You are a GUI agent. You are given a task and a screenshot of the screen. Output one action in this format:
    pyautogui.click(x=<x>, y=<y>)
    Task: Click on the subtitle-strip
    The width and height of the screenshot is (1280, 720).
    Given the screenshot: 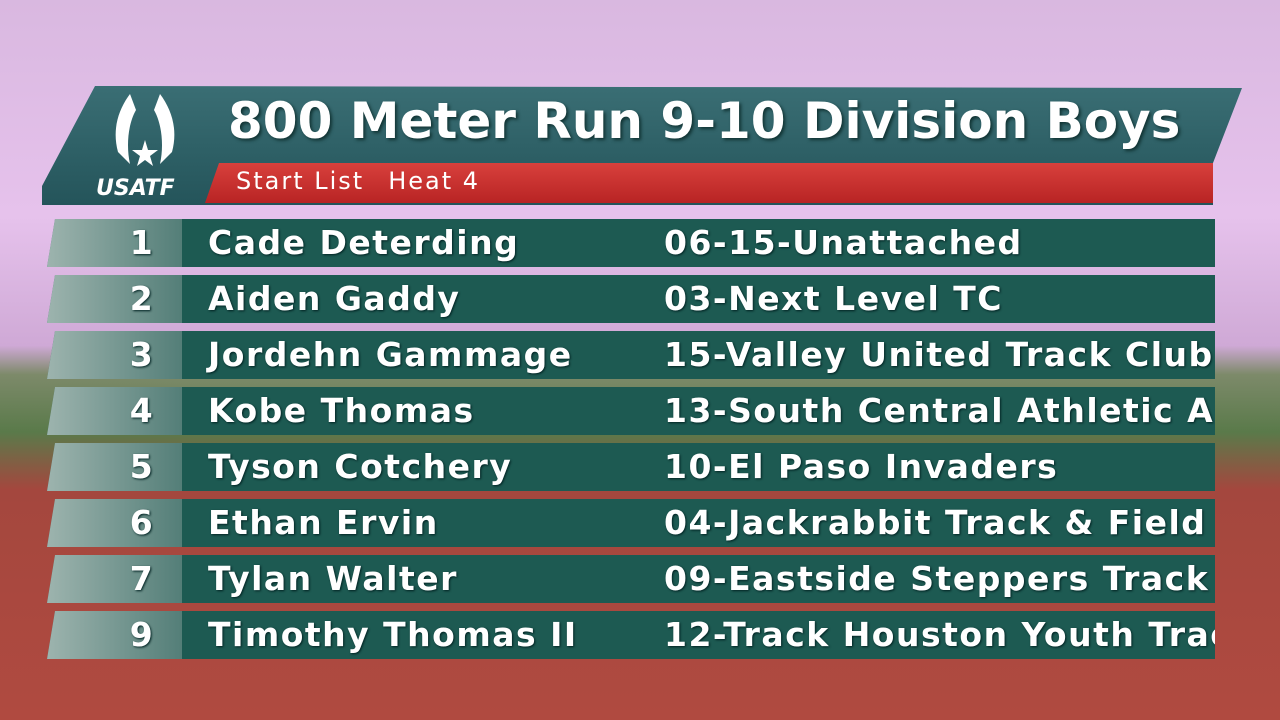 What is the action you would take?
    pyautogui.click(x=709, y=183)
    